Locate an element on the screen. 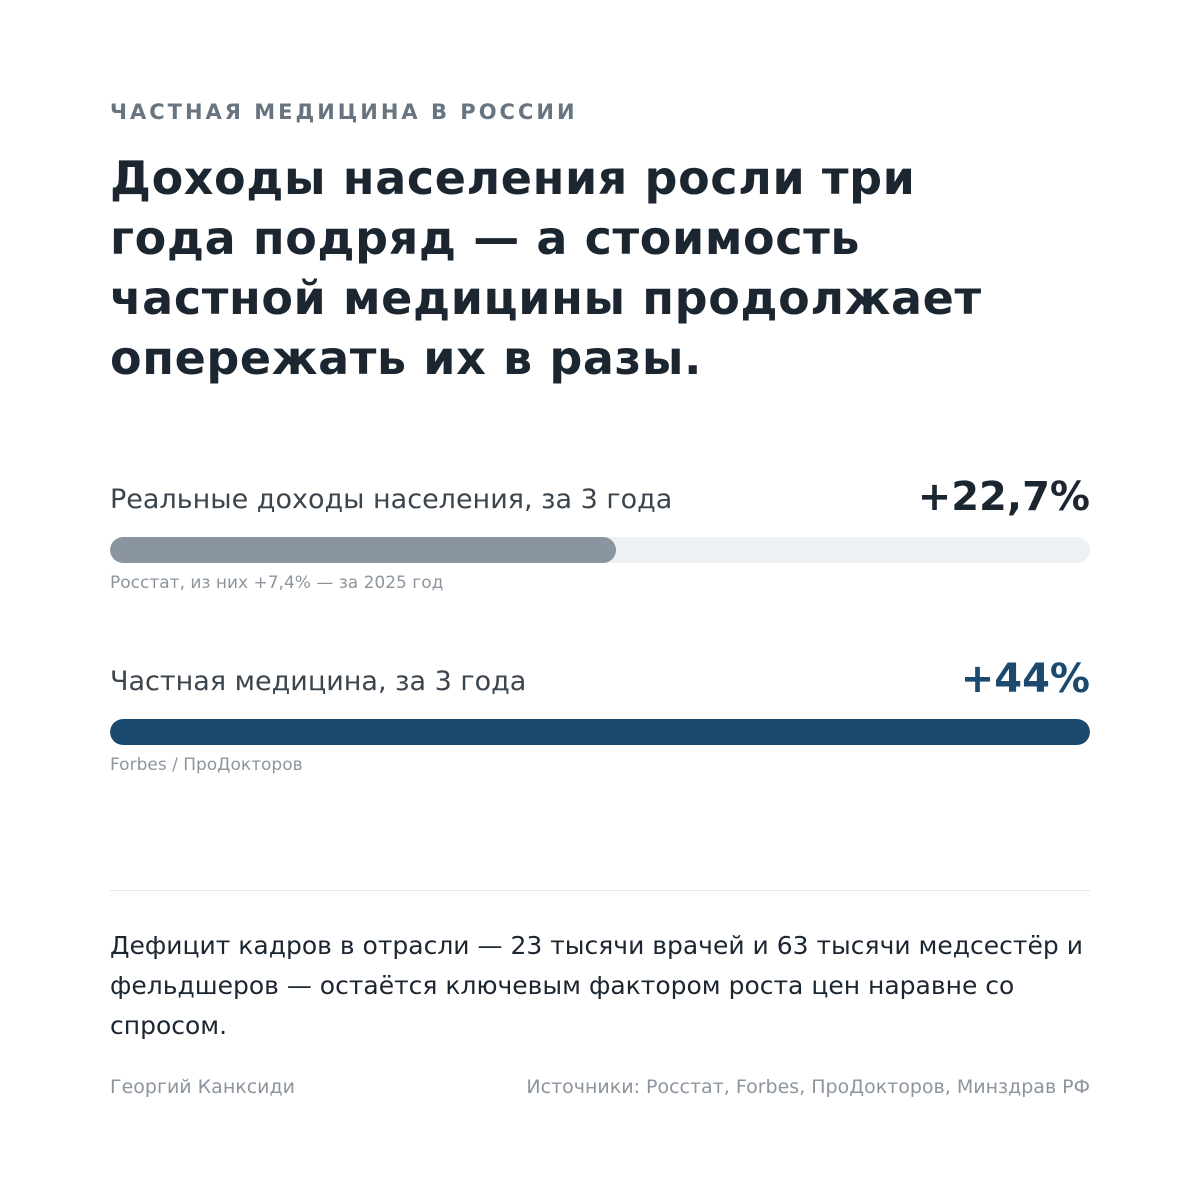 The image size is (1200, 1200). bar-value-medicine: +44% is located at coordinates (1025, 679).